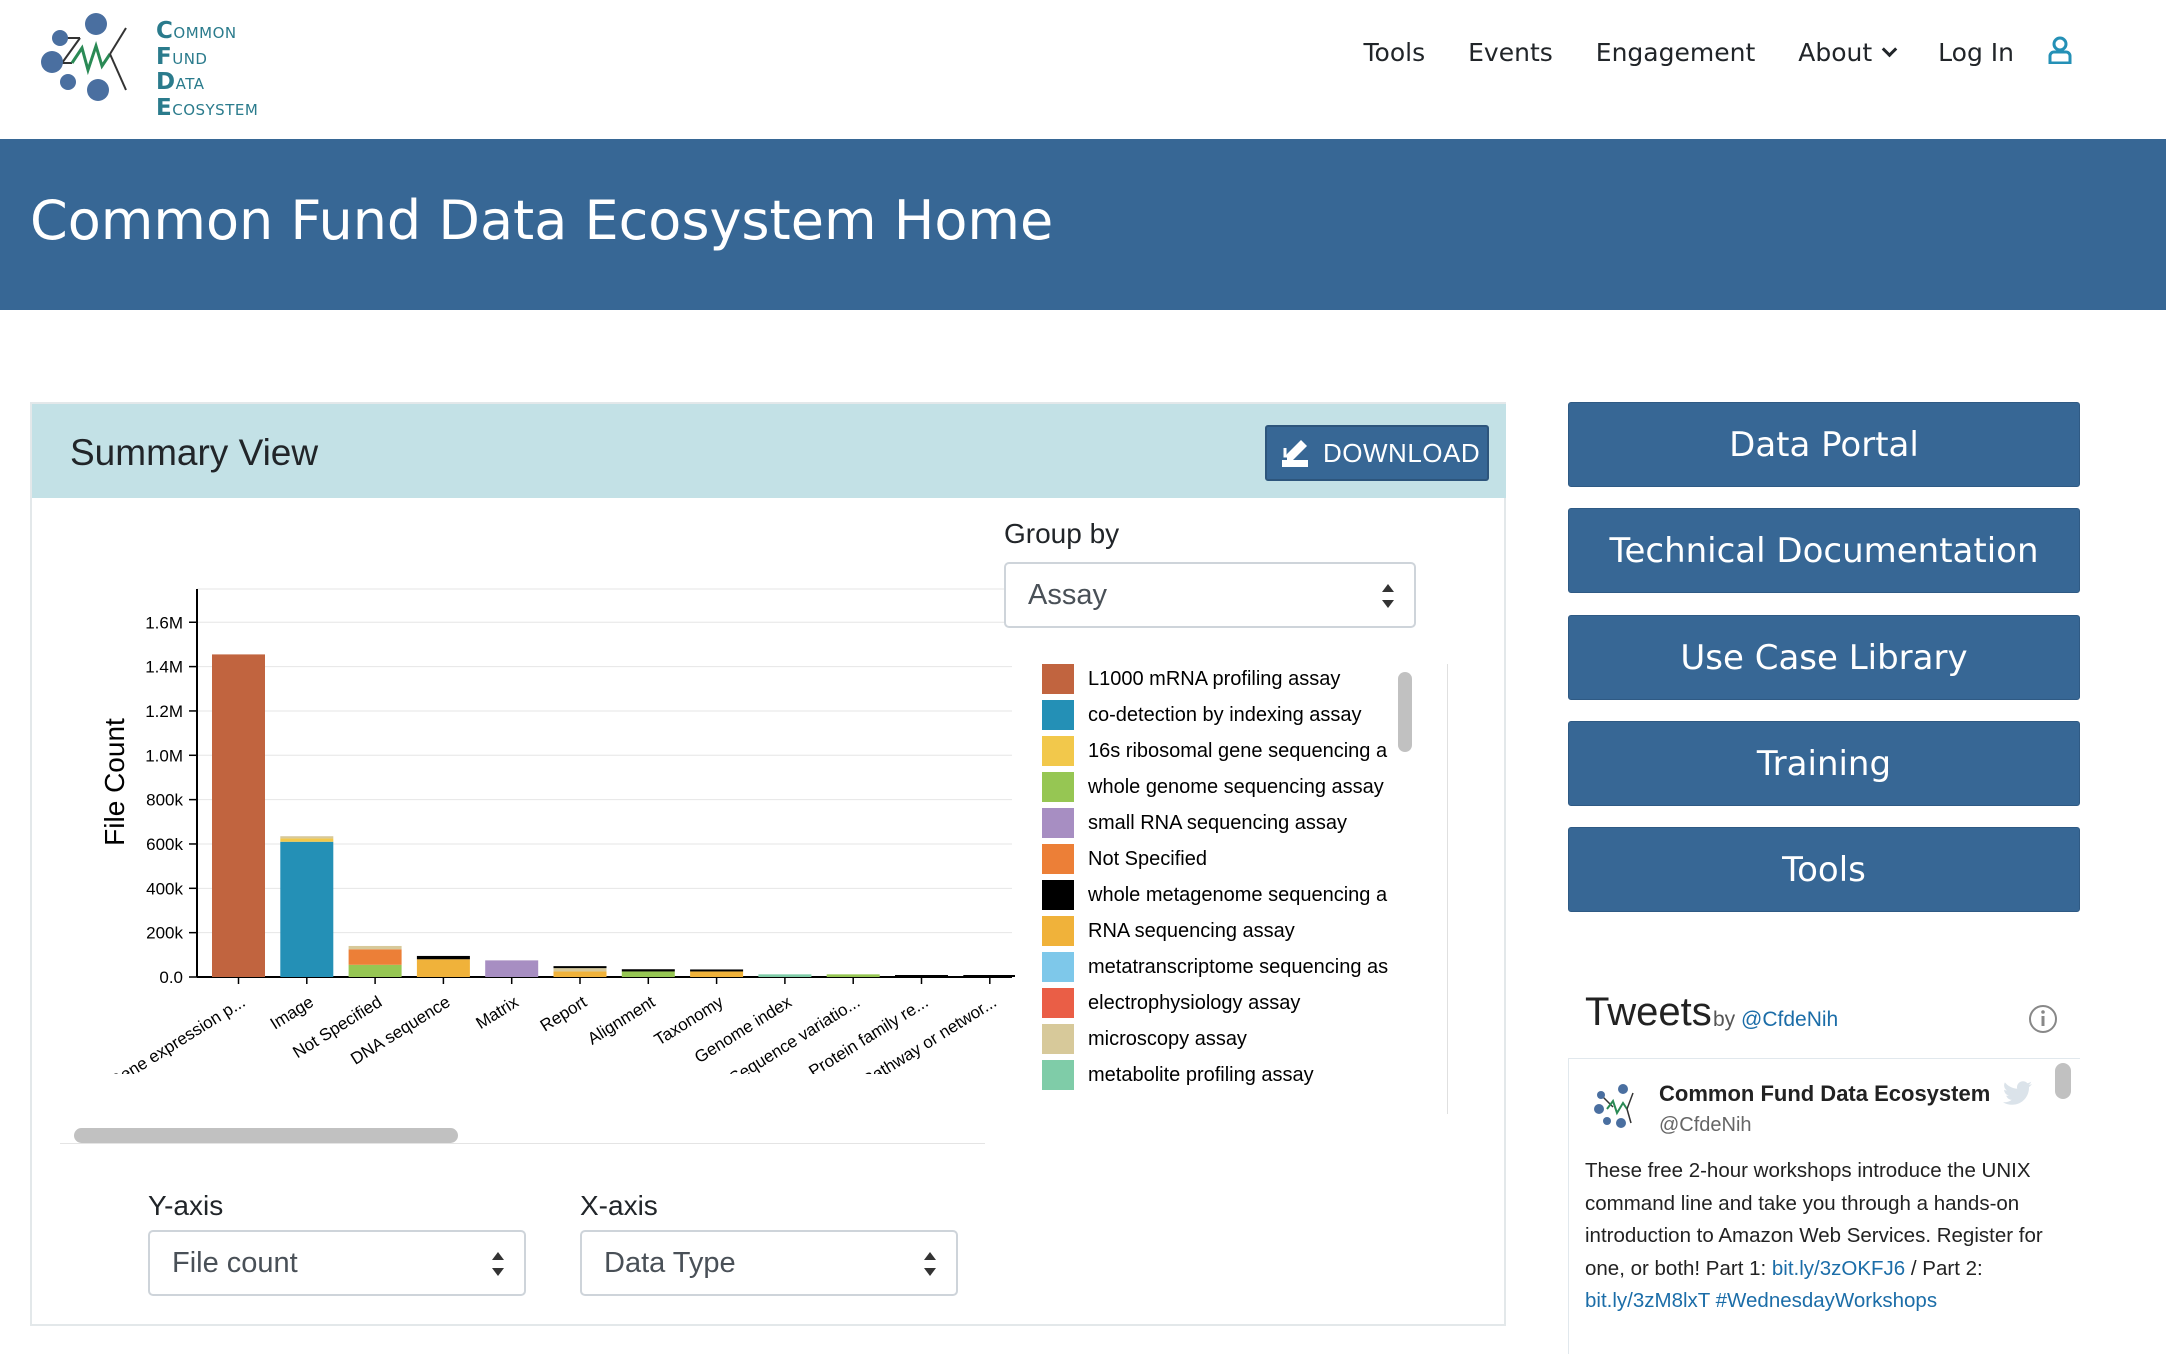 The height and width of the screenshot is (1354, 2166). What do you see at coordinates (1824, 550) in the screenshot?
I see `technical-documentation-button: Technical Documentation` at bounding box center [1824, 550].